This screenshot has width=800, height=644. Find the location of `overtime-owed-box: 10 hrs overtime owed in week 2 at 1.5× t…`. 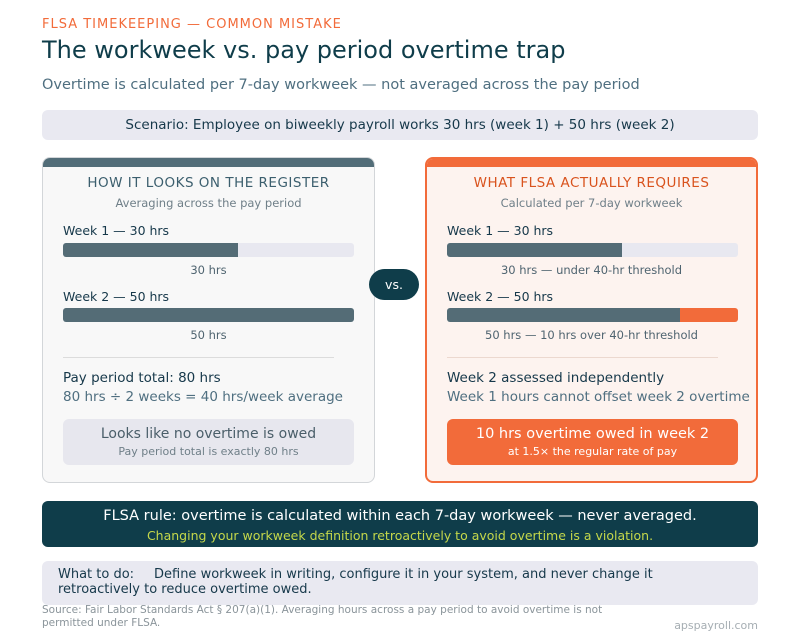

overtime-owed-box: 10 hrs overtime owed in week 2 at 1.5× t… is located at coordinates (592, 442).